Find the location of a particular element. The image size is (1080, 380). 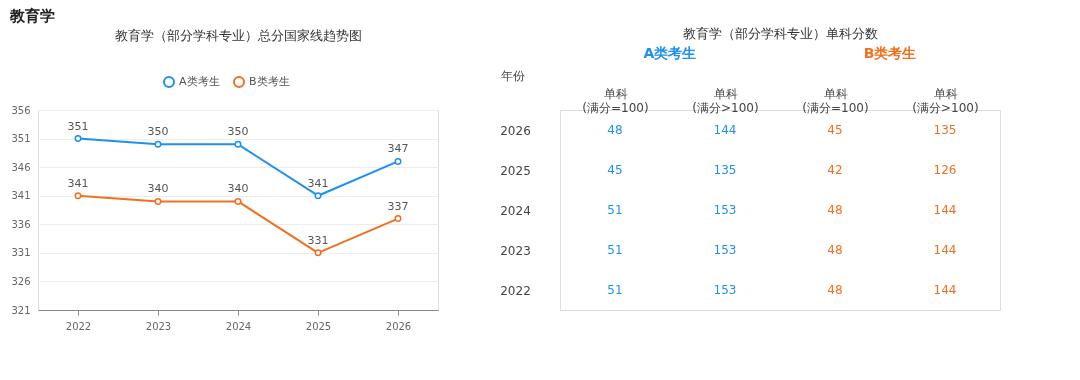

y-tick-label: 2022 is located at coordinates (515, 290).